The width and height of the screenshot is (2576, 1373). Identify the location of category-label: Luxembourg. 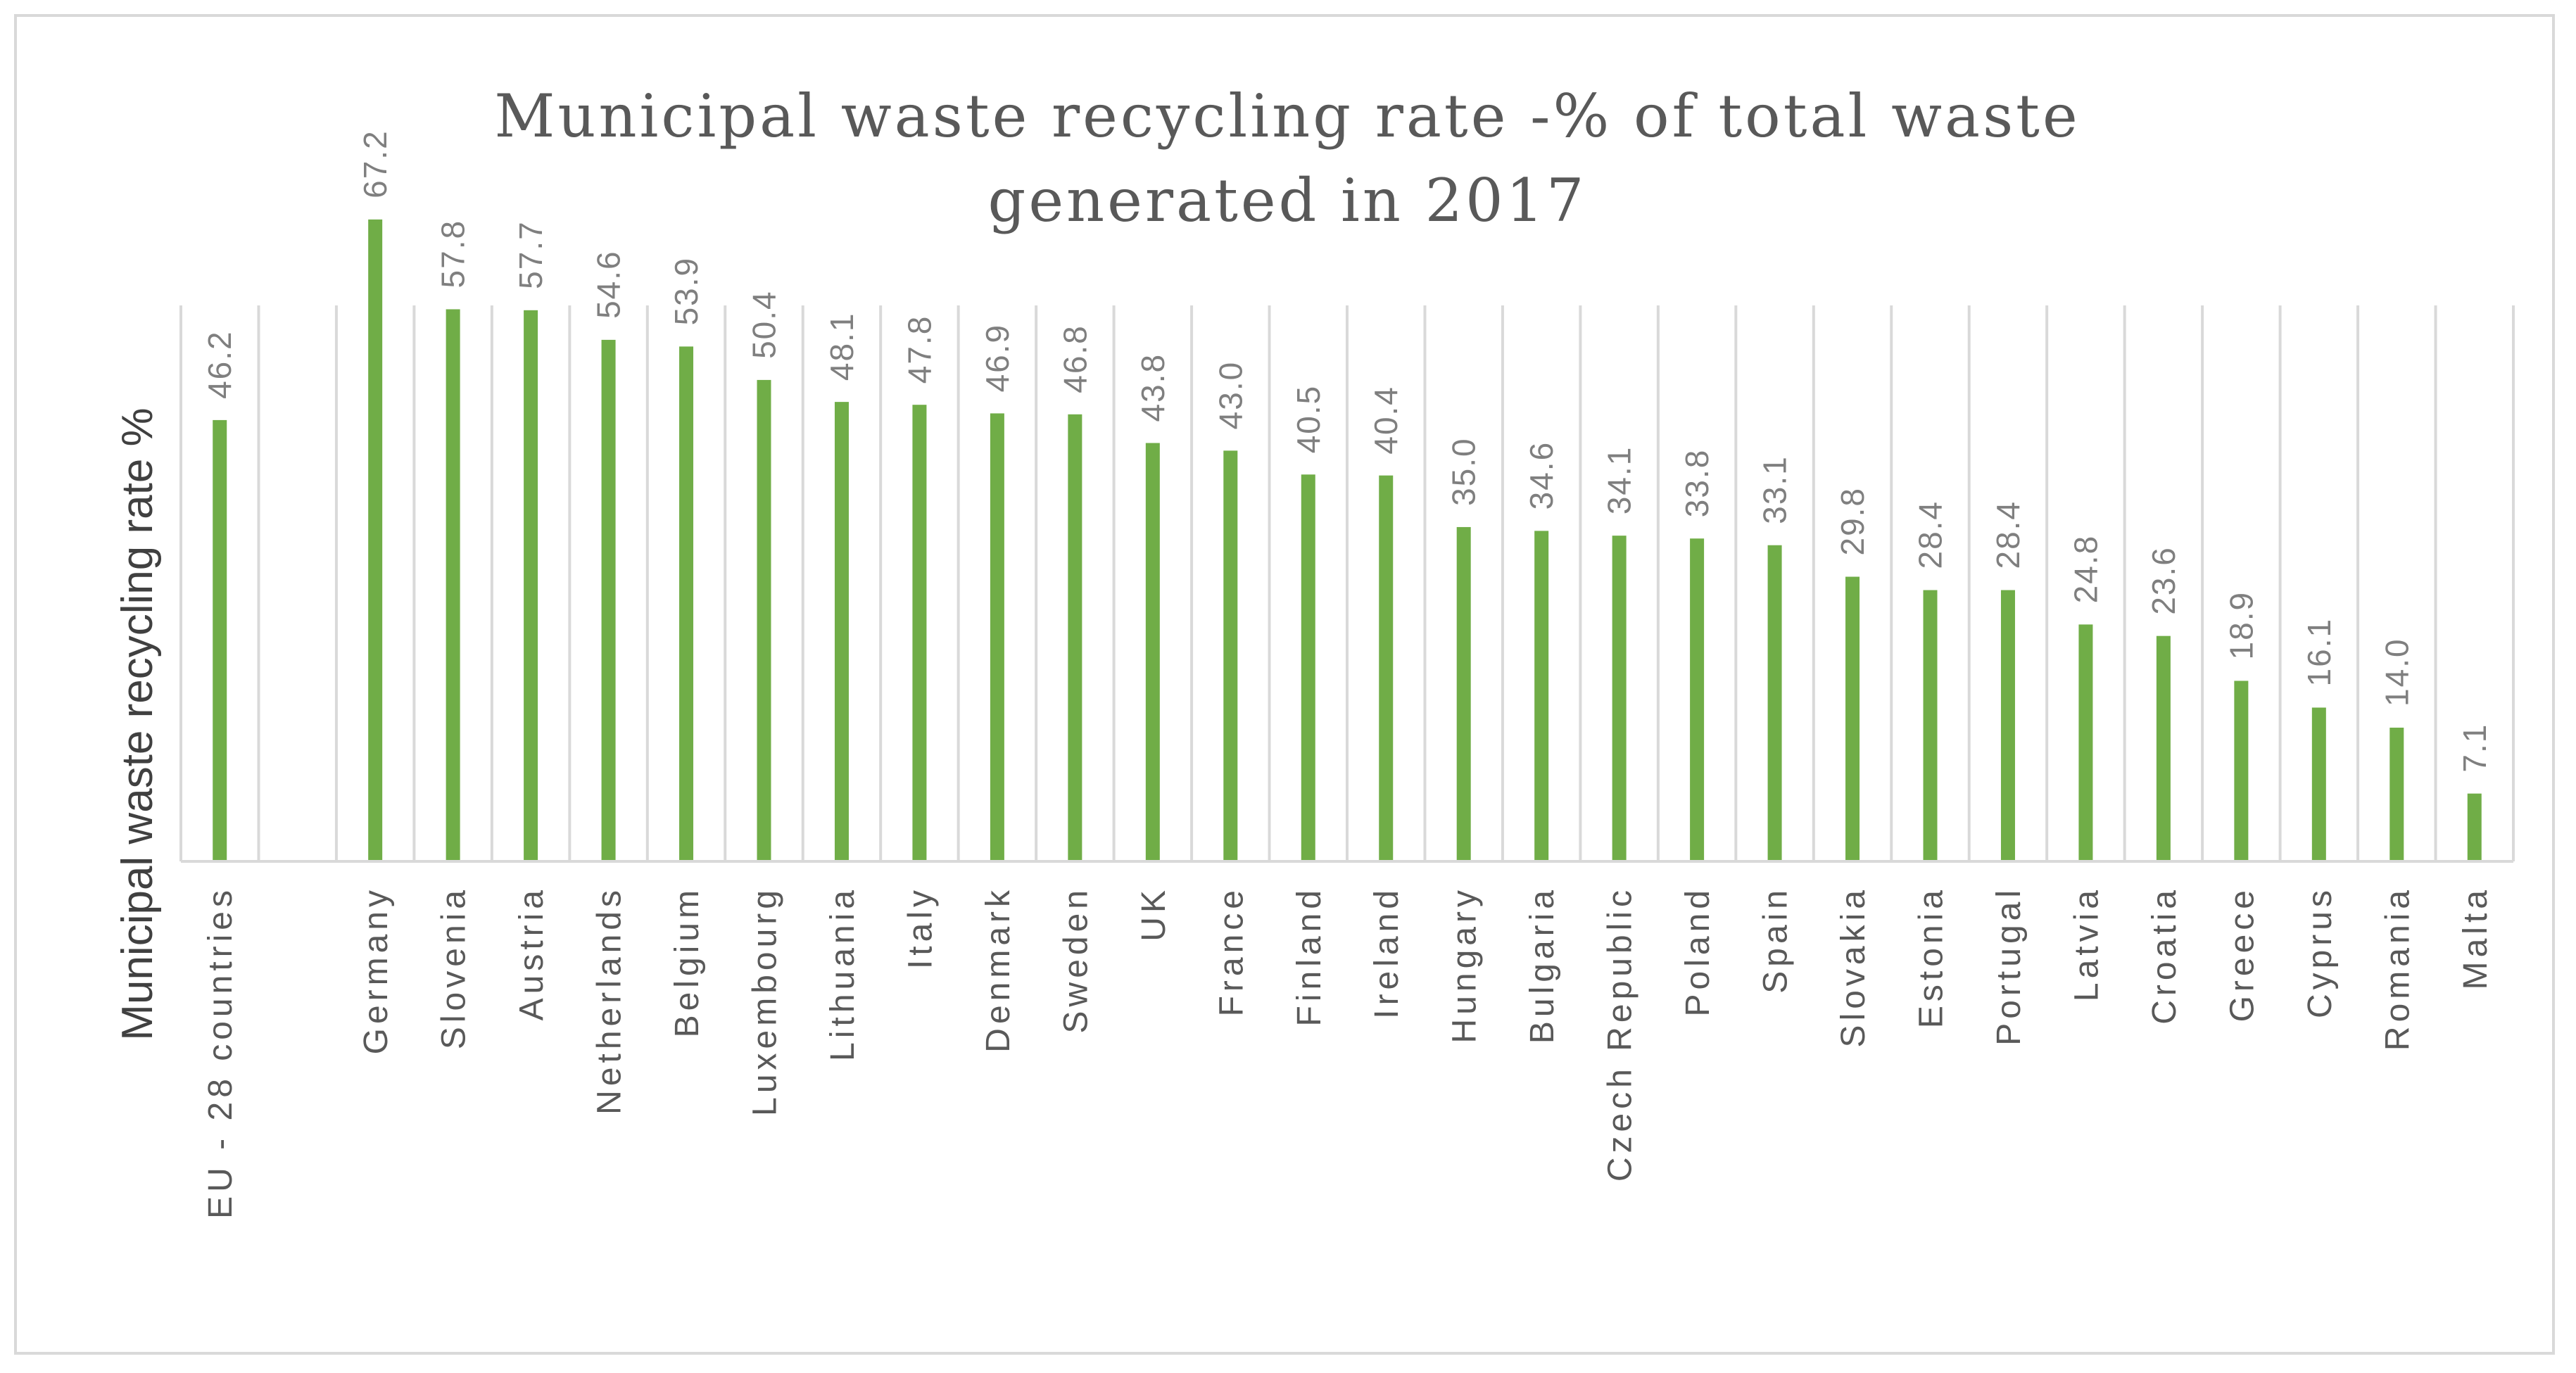
(765, 1001).